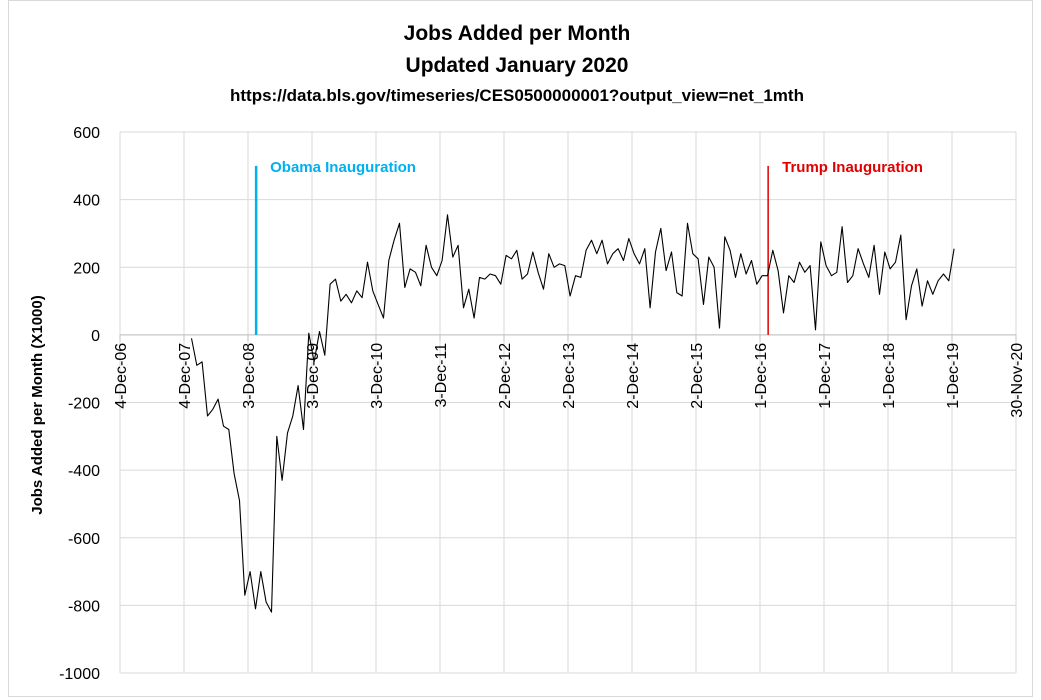 This screenshot has width=1041, height=700. What do you see at coordinates (889, 376) in the screenshot?
I see `x-tick-label: 1-Dec-18` at bounding box center [889, 376].